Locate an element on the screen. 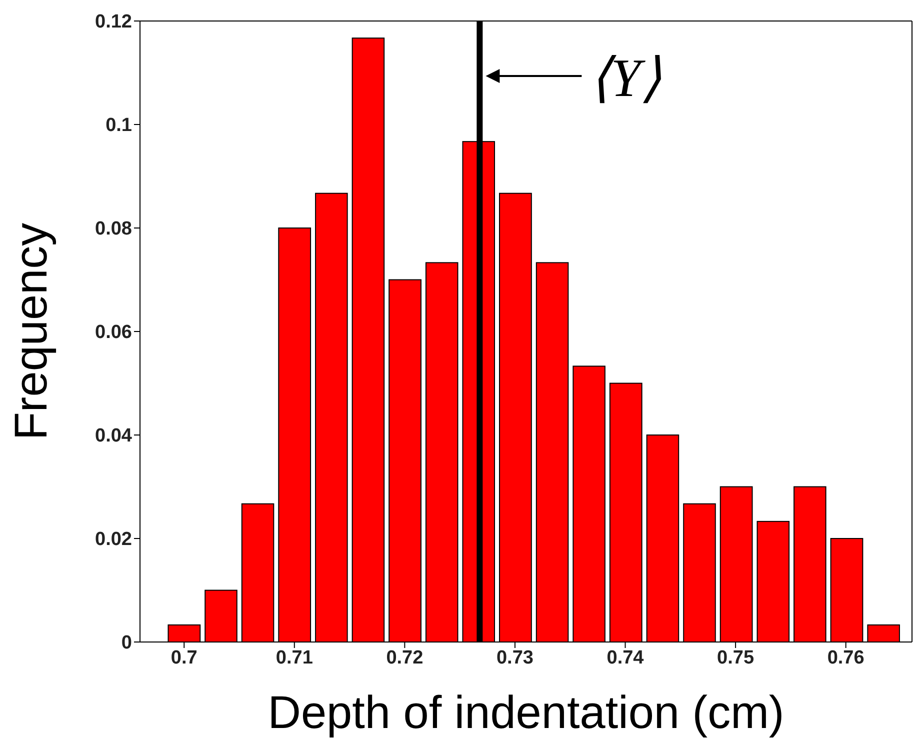 Image resolution: width=919 pixels, height=752 pixels. x-tick-label: 0.75 is located at coordinates (735, 657).